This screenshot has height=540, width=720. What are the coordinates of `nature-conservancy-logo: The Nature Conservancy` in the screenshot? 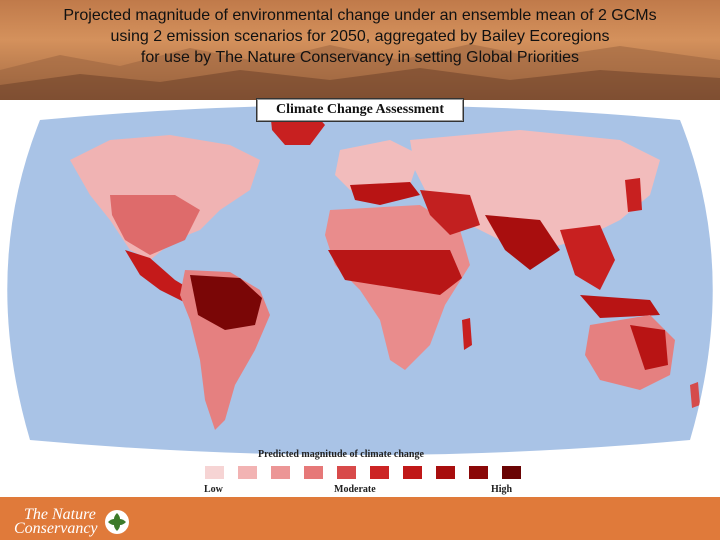 It's located at (69, 522).